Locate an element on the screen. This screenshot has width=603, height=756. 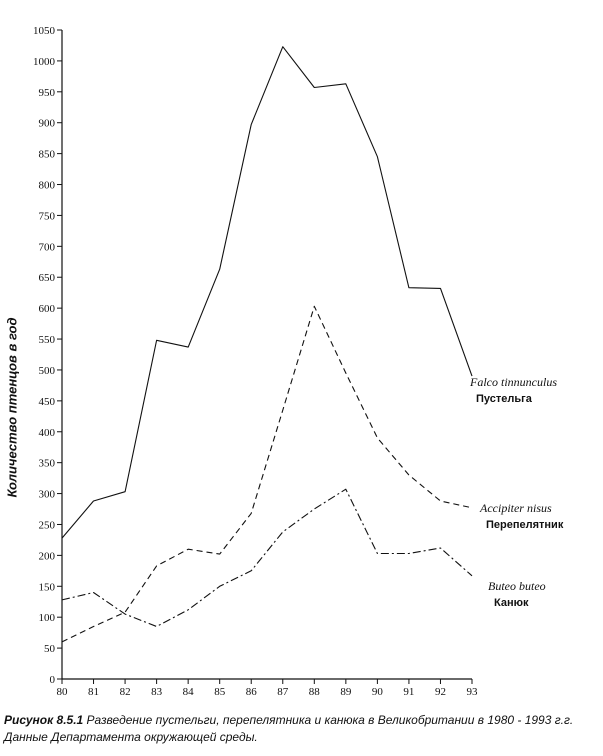
x-tick-label: 86 is located at coordinates (252, 692).